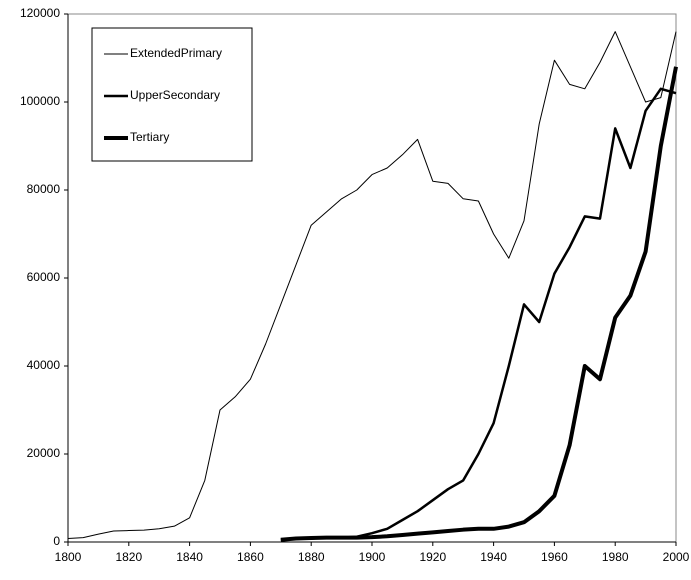  Describe the element at coordinates (56, 541) in the screenshot. I see `y-tick-label: 0` at that location.